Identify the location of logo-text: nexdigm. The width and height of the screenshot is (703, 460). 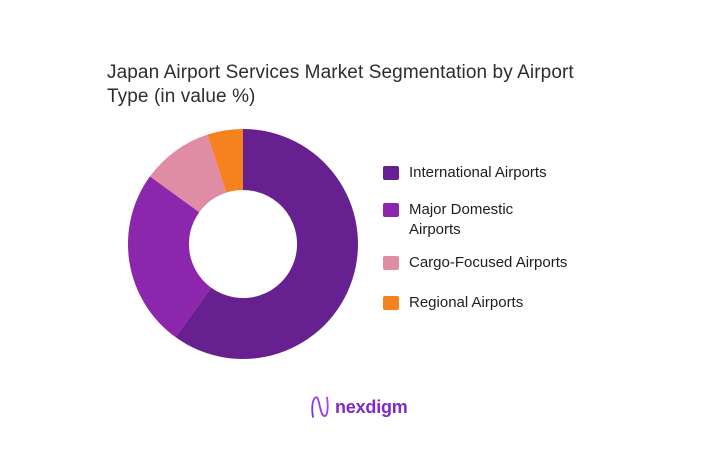
(371, 406).